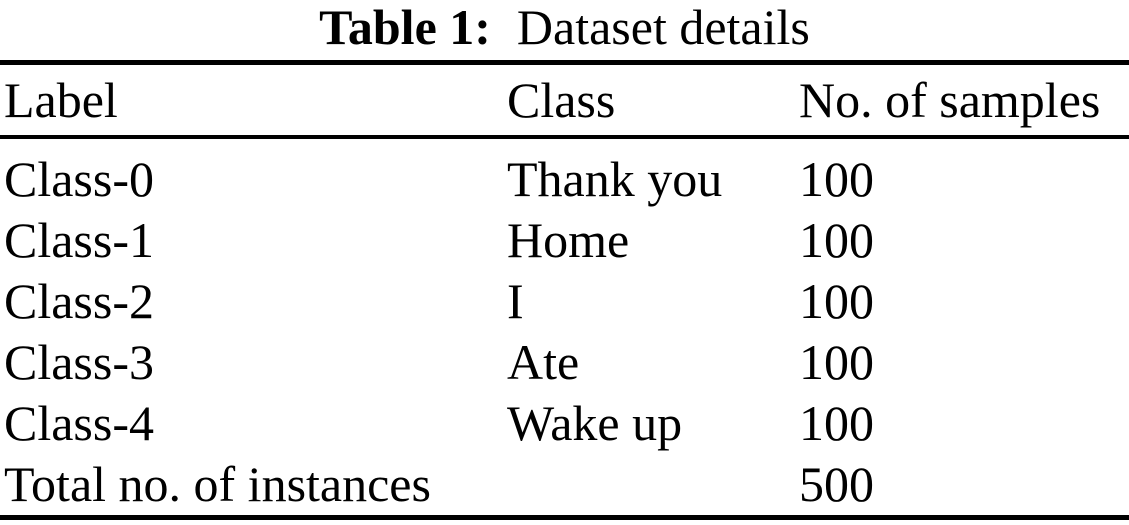 This screenshot has height=525, width=1129. Describe the element at coordinates (79, 179) in the screenshot. I see `cell-label: Class-0` at that location.